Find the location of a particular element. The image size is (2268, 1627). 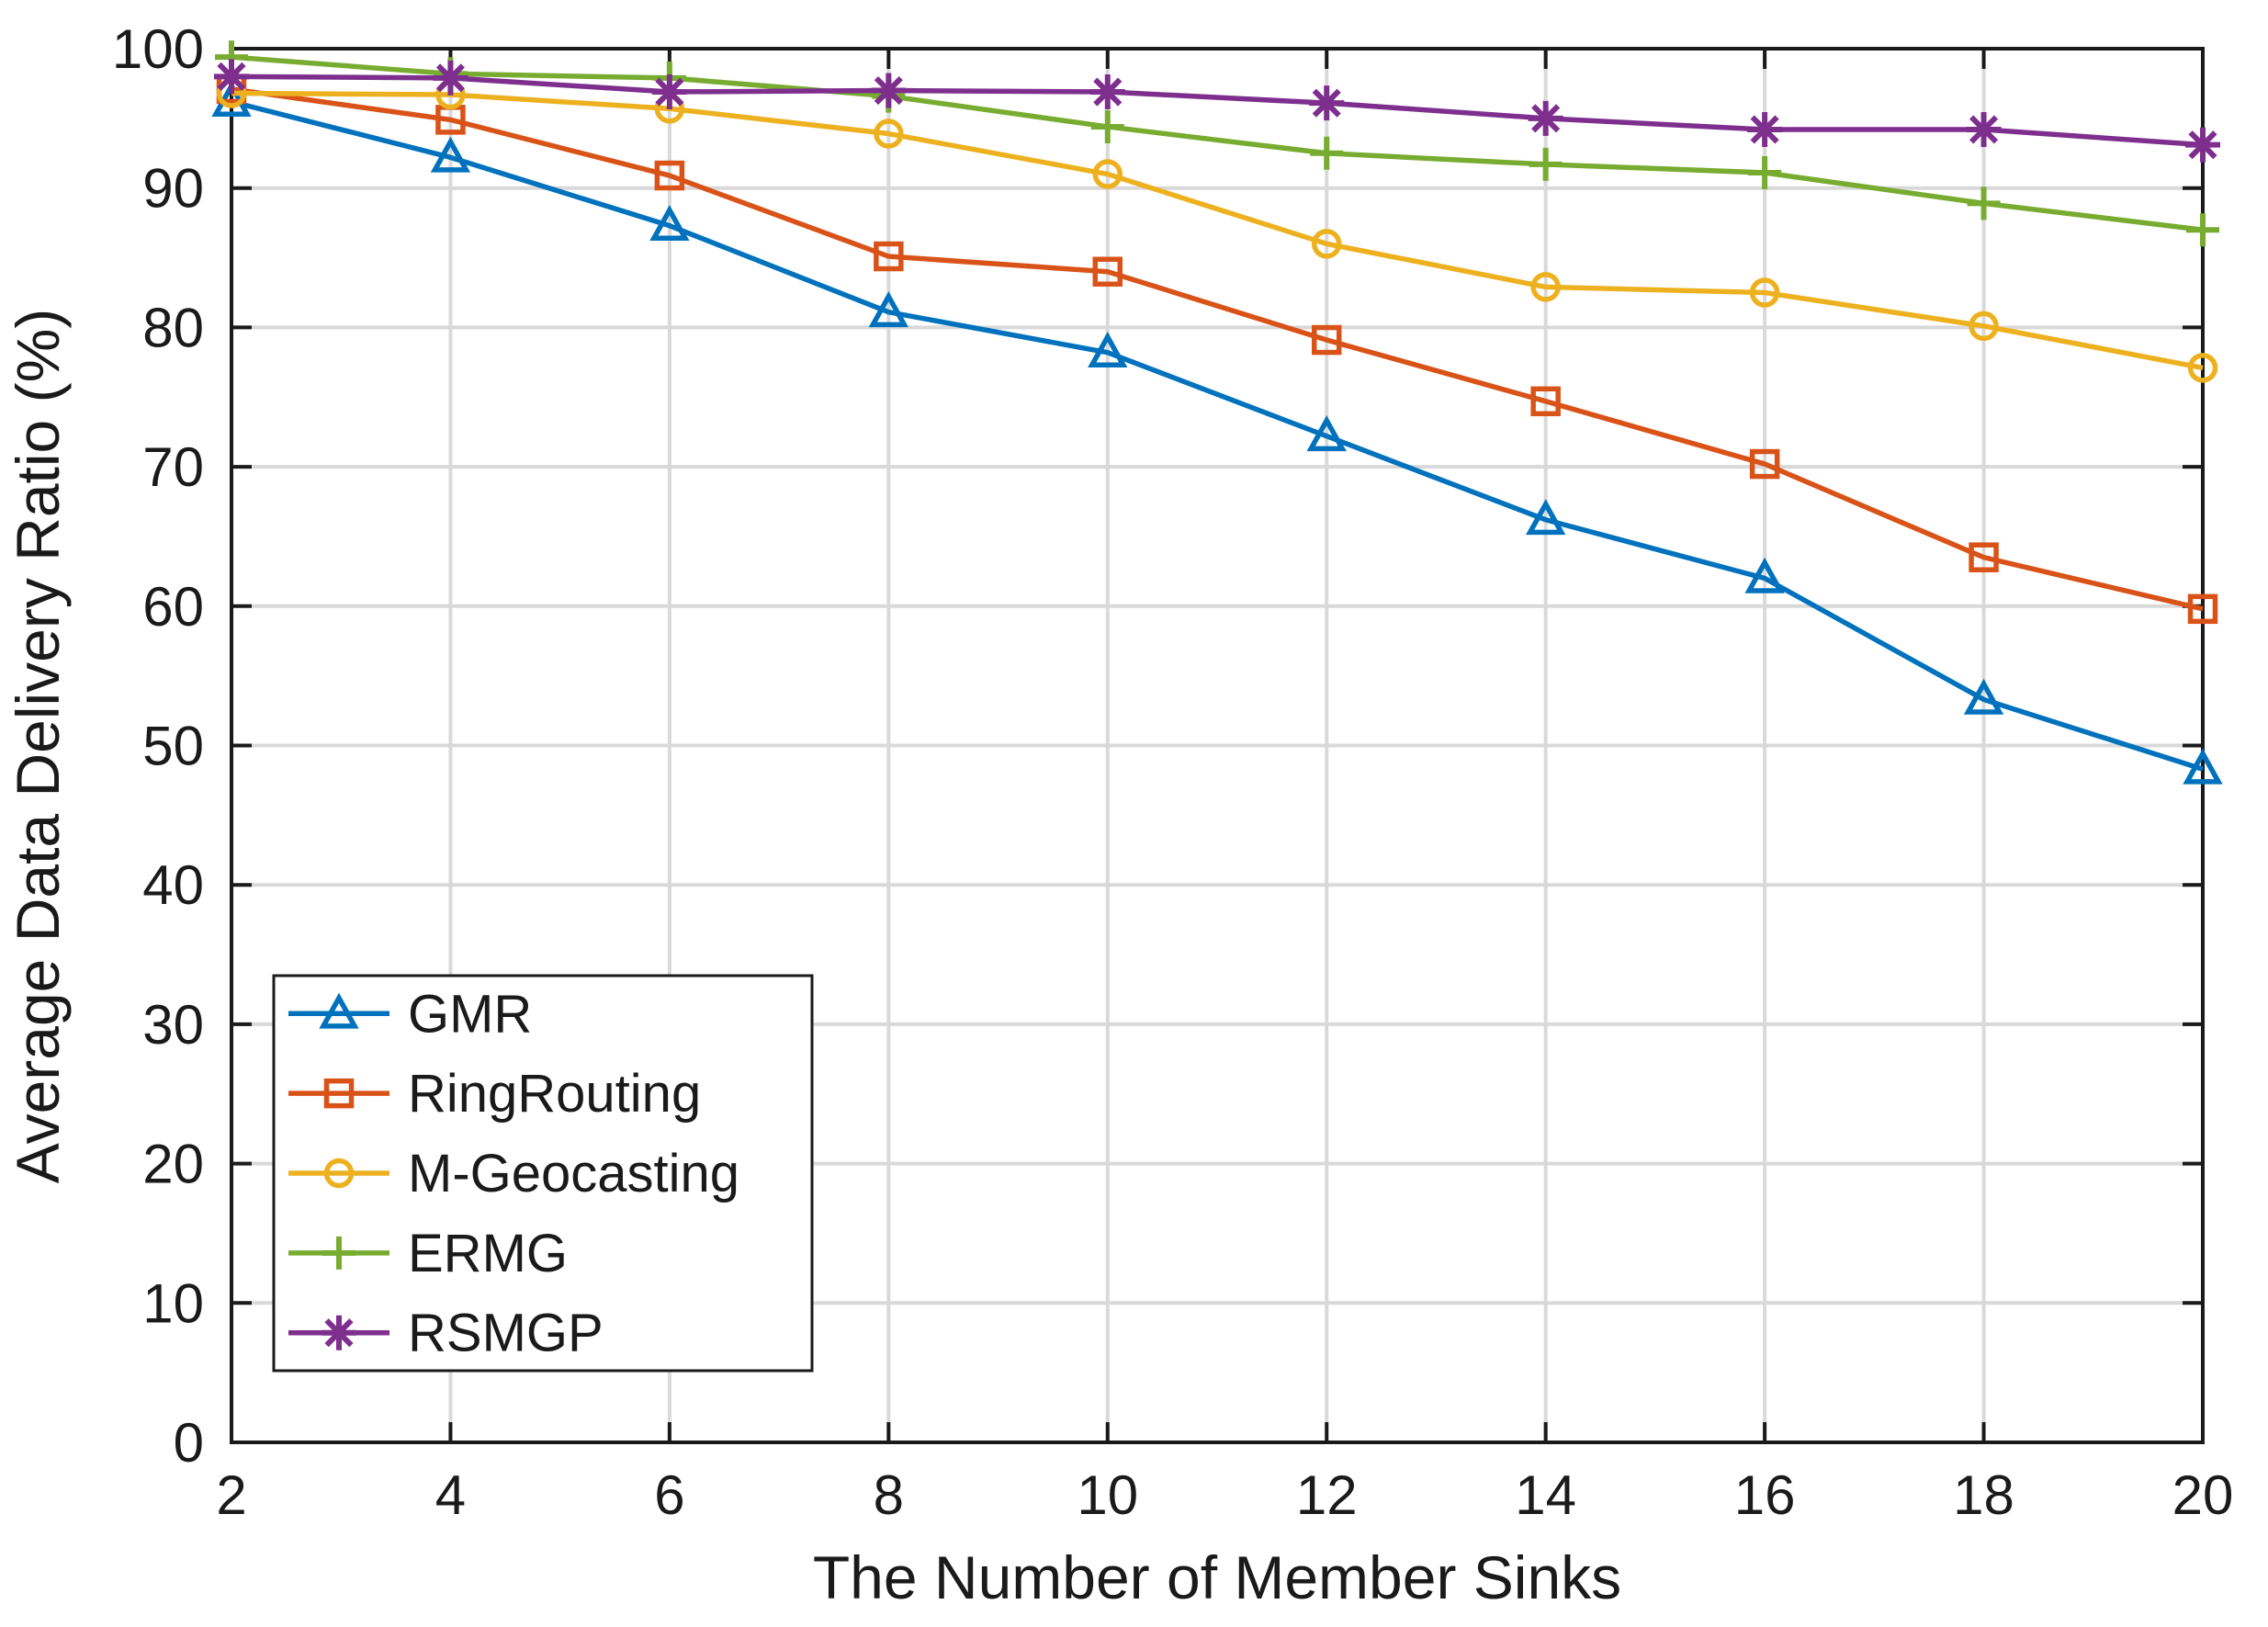

y-tick-label: 70 is located at coordinates (173, 467).